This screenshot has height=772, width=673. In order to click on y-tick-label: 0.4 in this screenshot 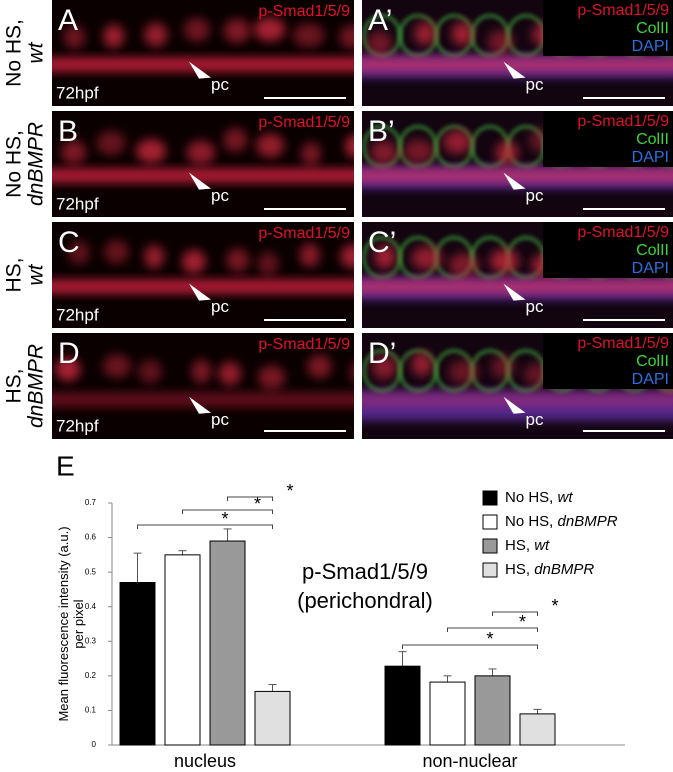, I will do `click(91, 606)`.